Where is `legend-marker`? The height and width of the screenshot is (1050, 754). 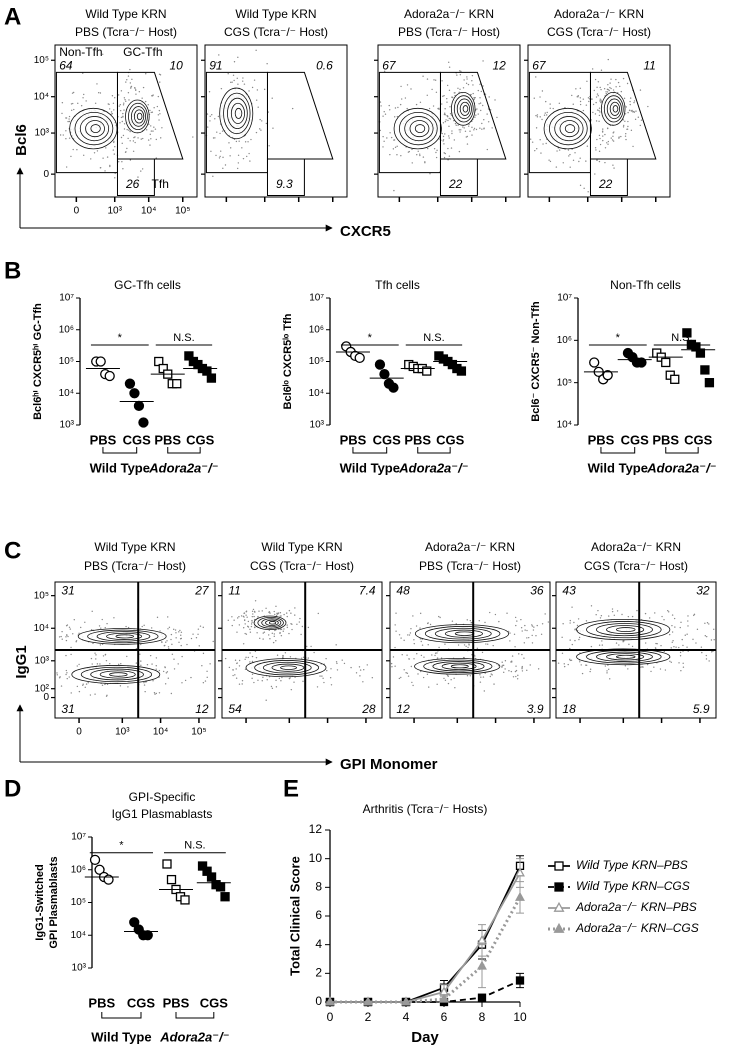 legend-marker is located at coordinates (559, 906).